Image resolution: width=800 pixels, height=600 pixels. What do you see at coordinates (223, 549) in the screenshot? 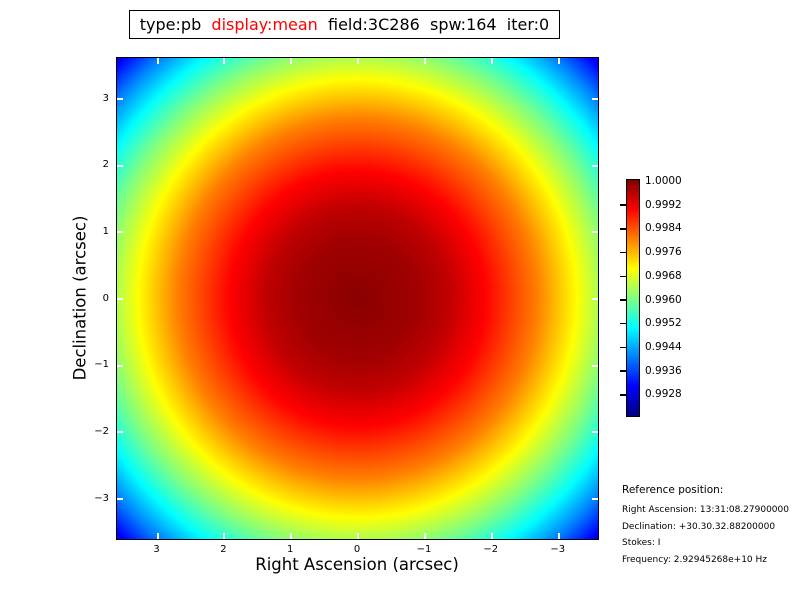
I see `x-tick-label: 2` at bounding box center [223, 549].